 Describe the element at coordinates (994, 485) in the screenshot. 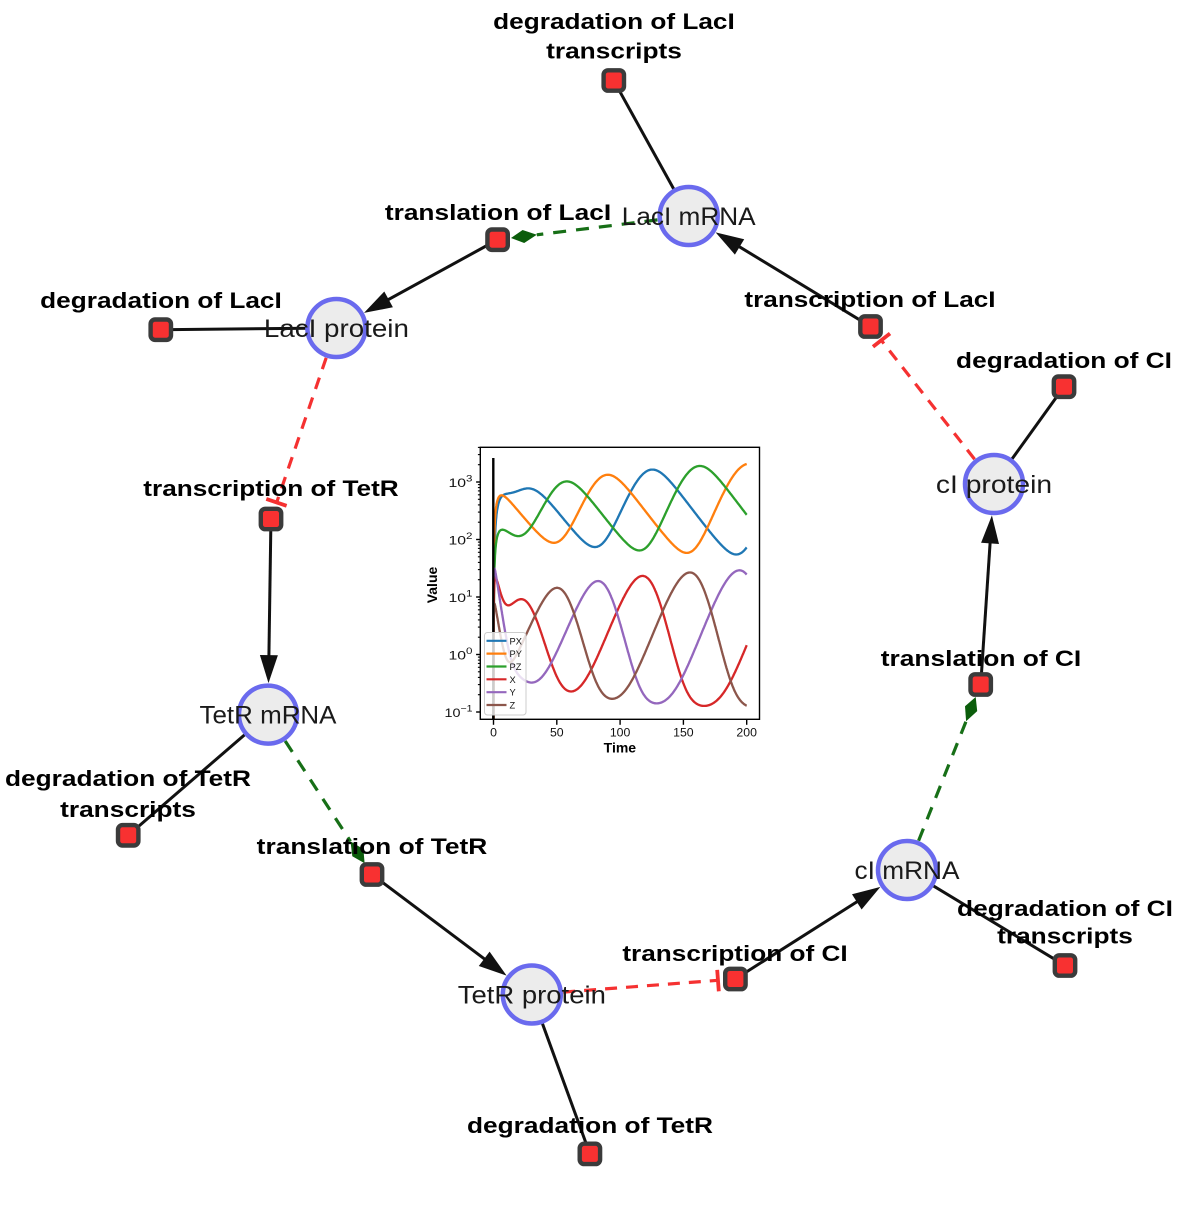

I see `svg-text: cI protein` at that location.